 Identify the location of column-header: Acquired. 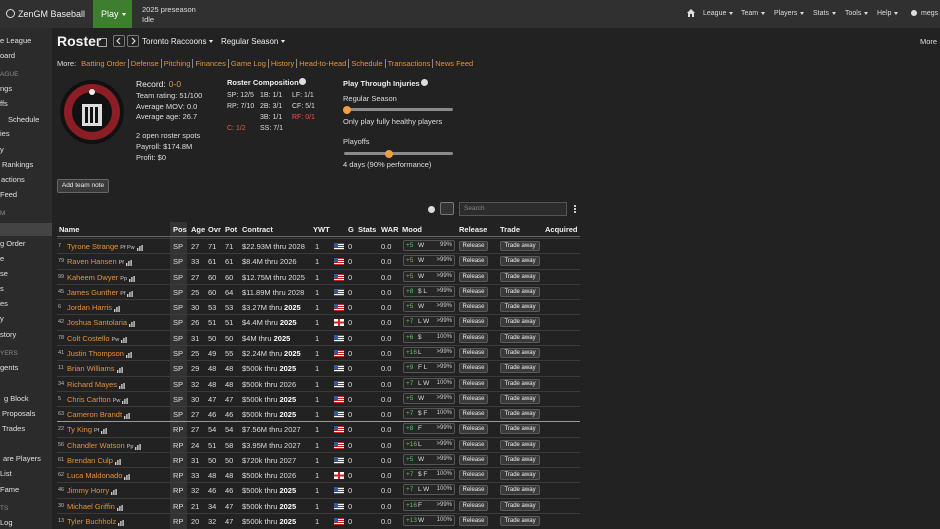
(561, 229).